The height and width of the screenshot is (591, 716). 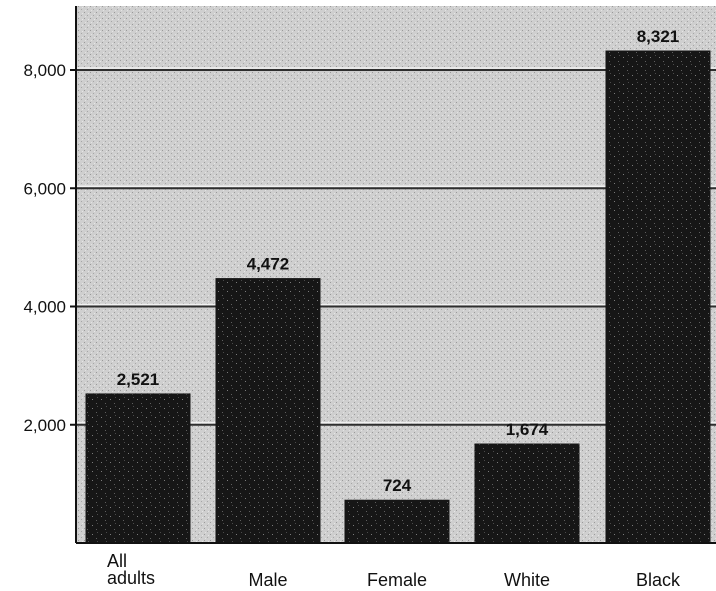 What do you see at coordinates (44, 188) in the screenshot?
I see `y-tick-label: 6,000` at bounding box center [44, 188].